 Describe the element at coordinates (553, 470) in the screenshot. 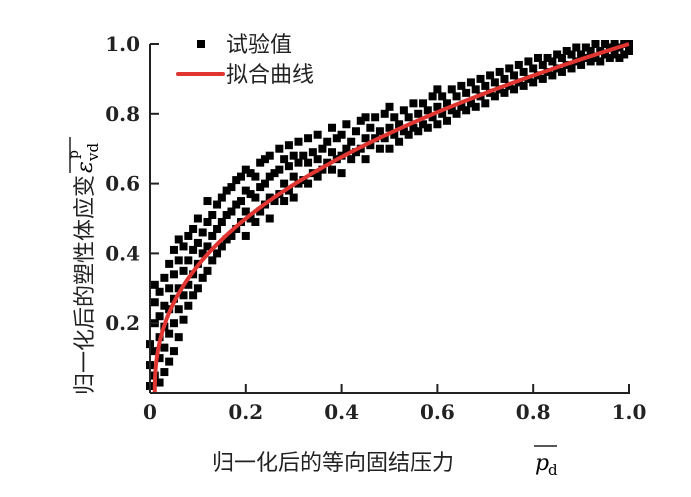

I see `x-axis-label-subscript: d` at that location.